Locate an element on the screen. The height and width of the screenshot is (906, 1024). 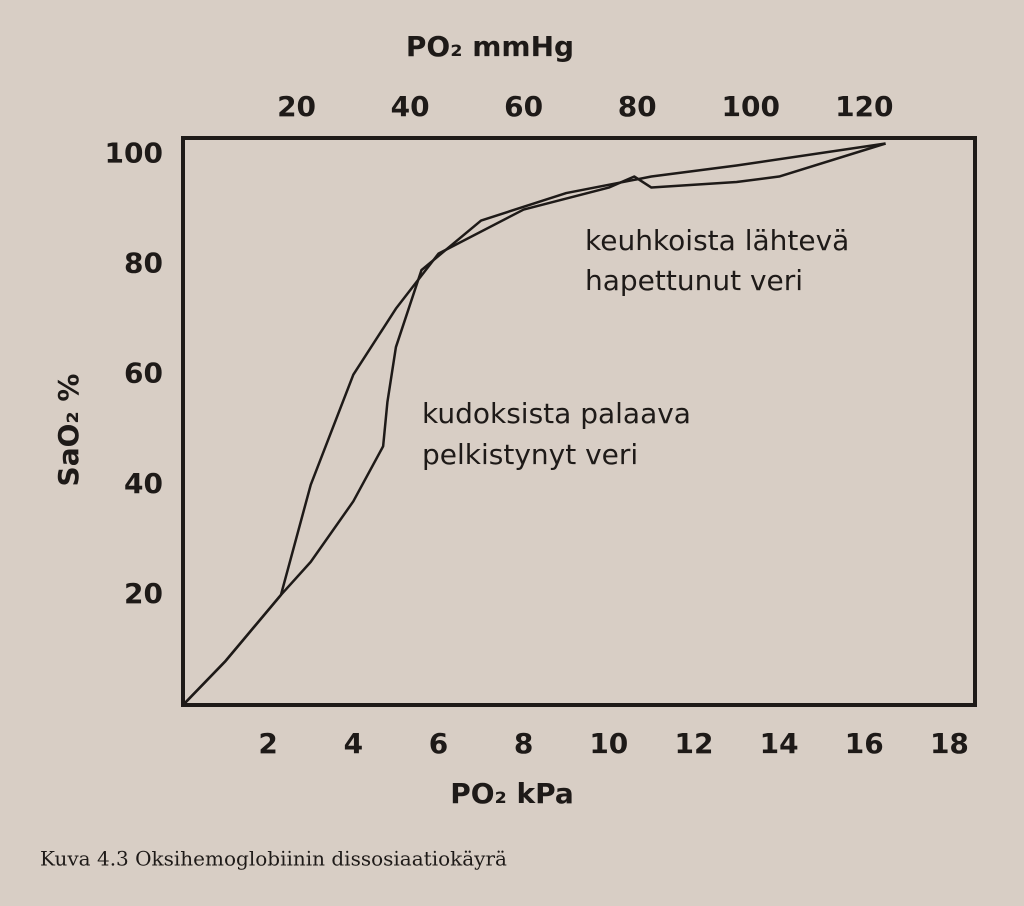
top-axis-title: PO₂ mmHg is located at coordinates (490, 46).